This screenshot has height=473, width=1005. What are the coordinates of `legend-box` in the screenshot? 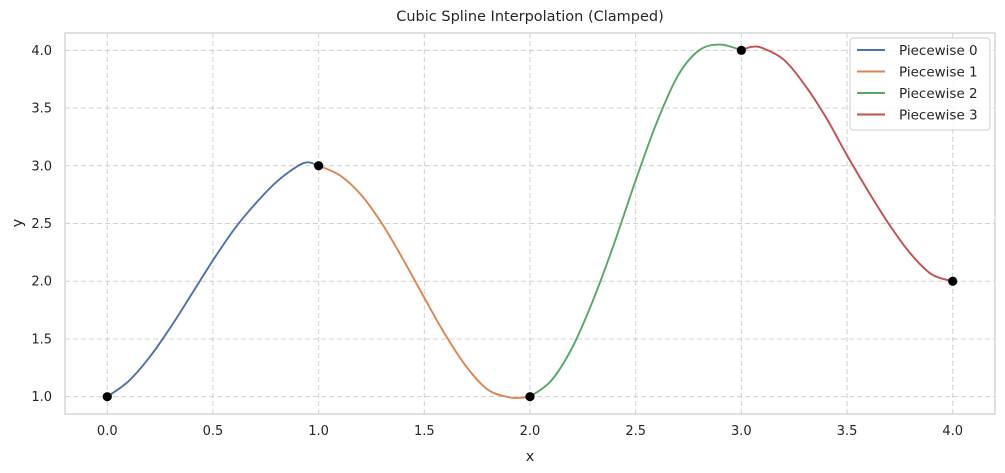 It's located at (920, 84).